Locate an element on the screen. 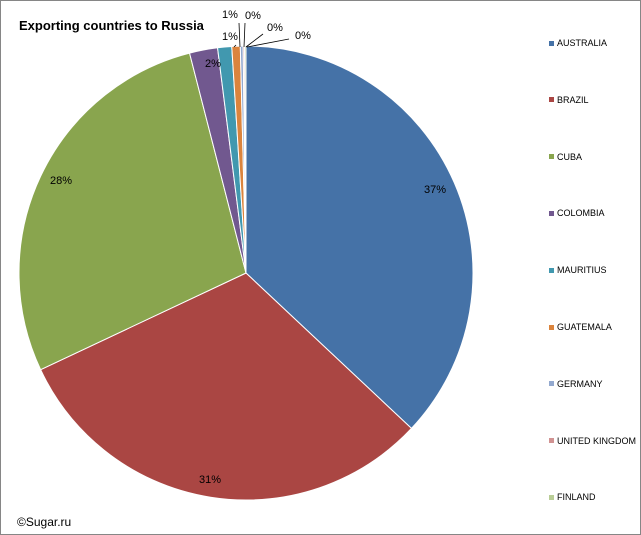  legend-item: CUBA is located at coordinates (565, 157).